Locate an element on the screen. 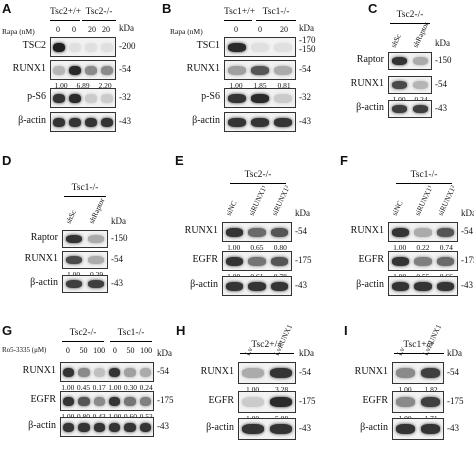  panel-label: F is located at coordinates (344, 160).